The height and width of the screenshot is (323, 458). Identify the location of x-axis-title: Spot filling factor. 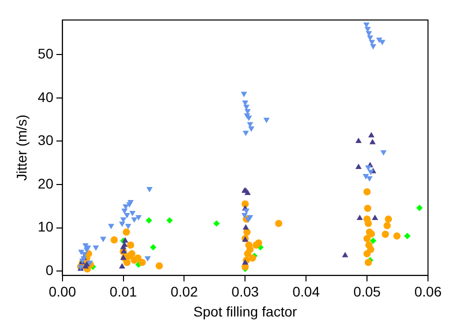
(245, 311).